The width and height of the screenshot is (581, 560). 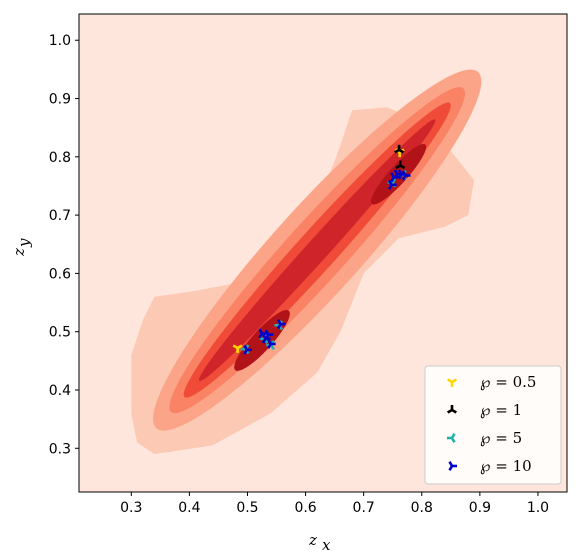 What do you see at coordinates (60, 449) in the screenshot?
I see `y-tick-label: 0.3` at bounding box center [60, 449].